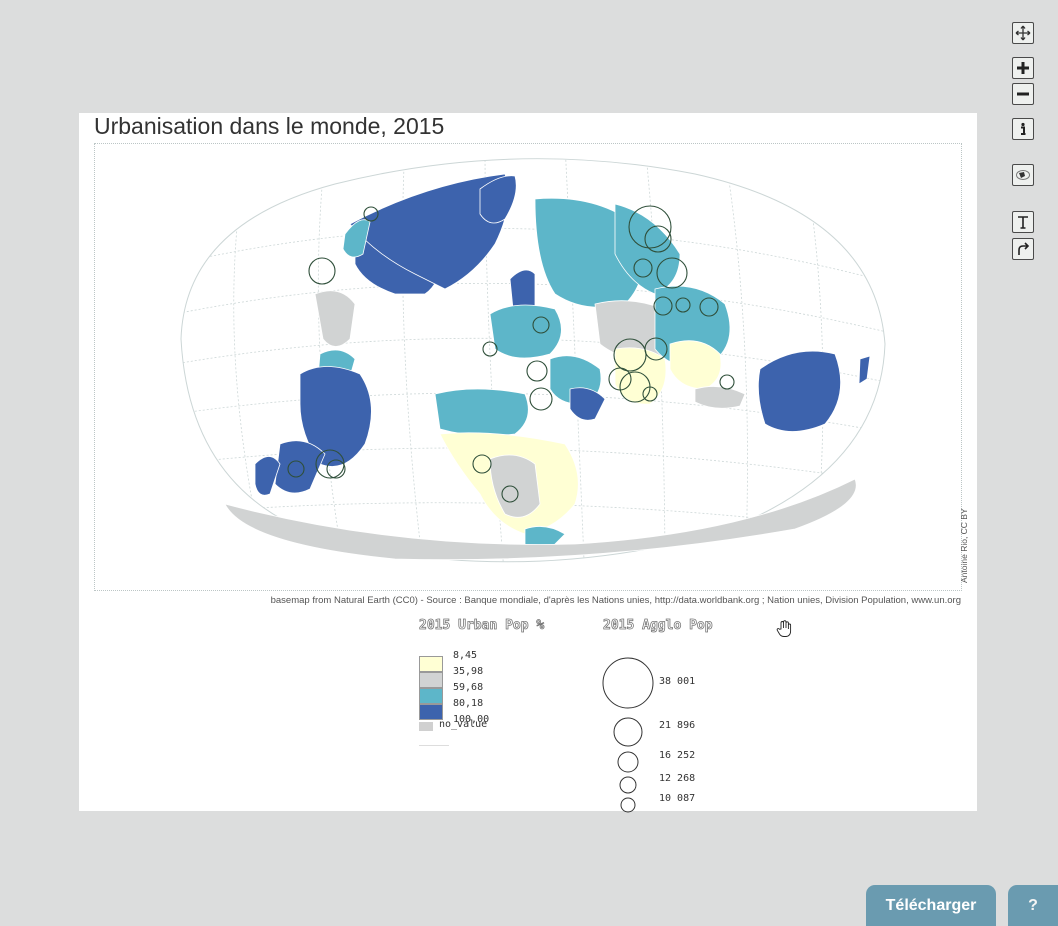 The image size is (1058, 926). Describe the element at coordinates (640, 376) in the screenshot. I see `country-india` at that location.